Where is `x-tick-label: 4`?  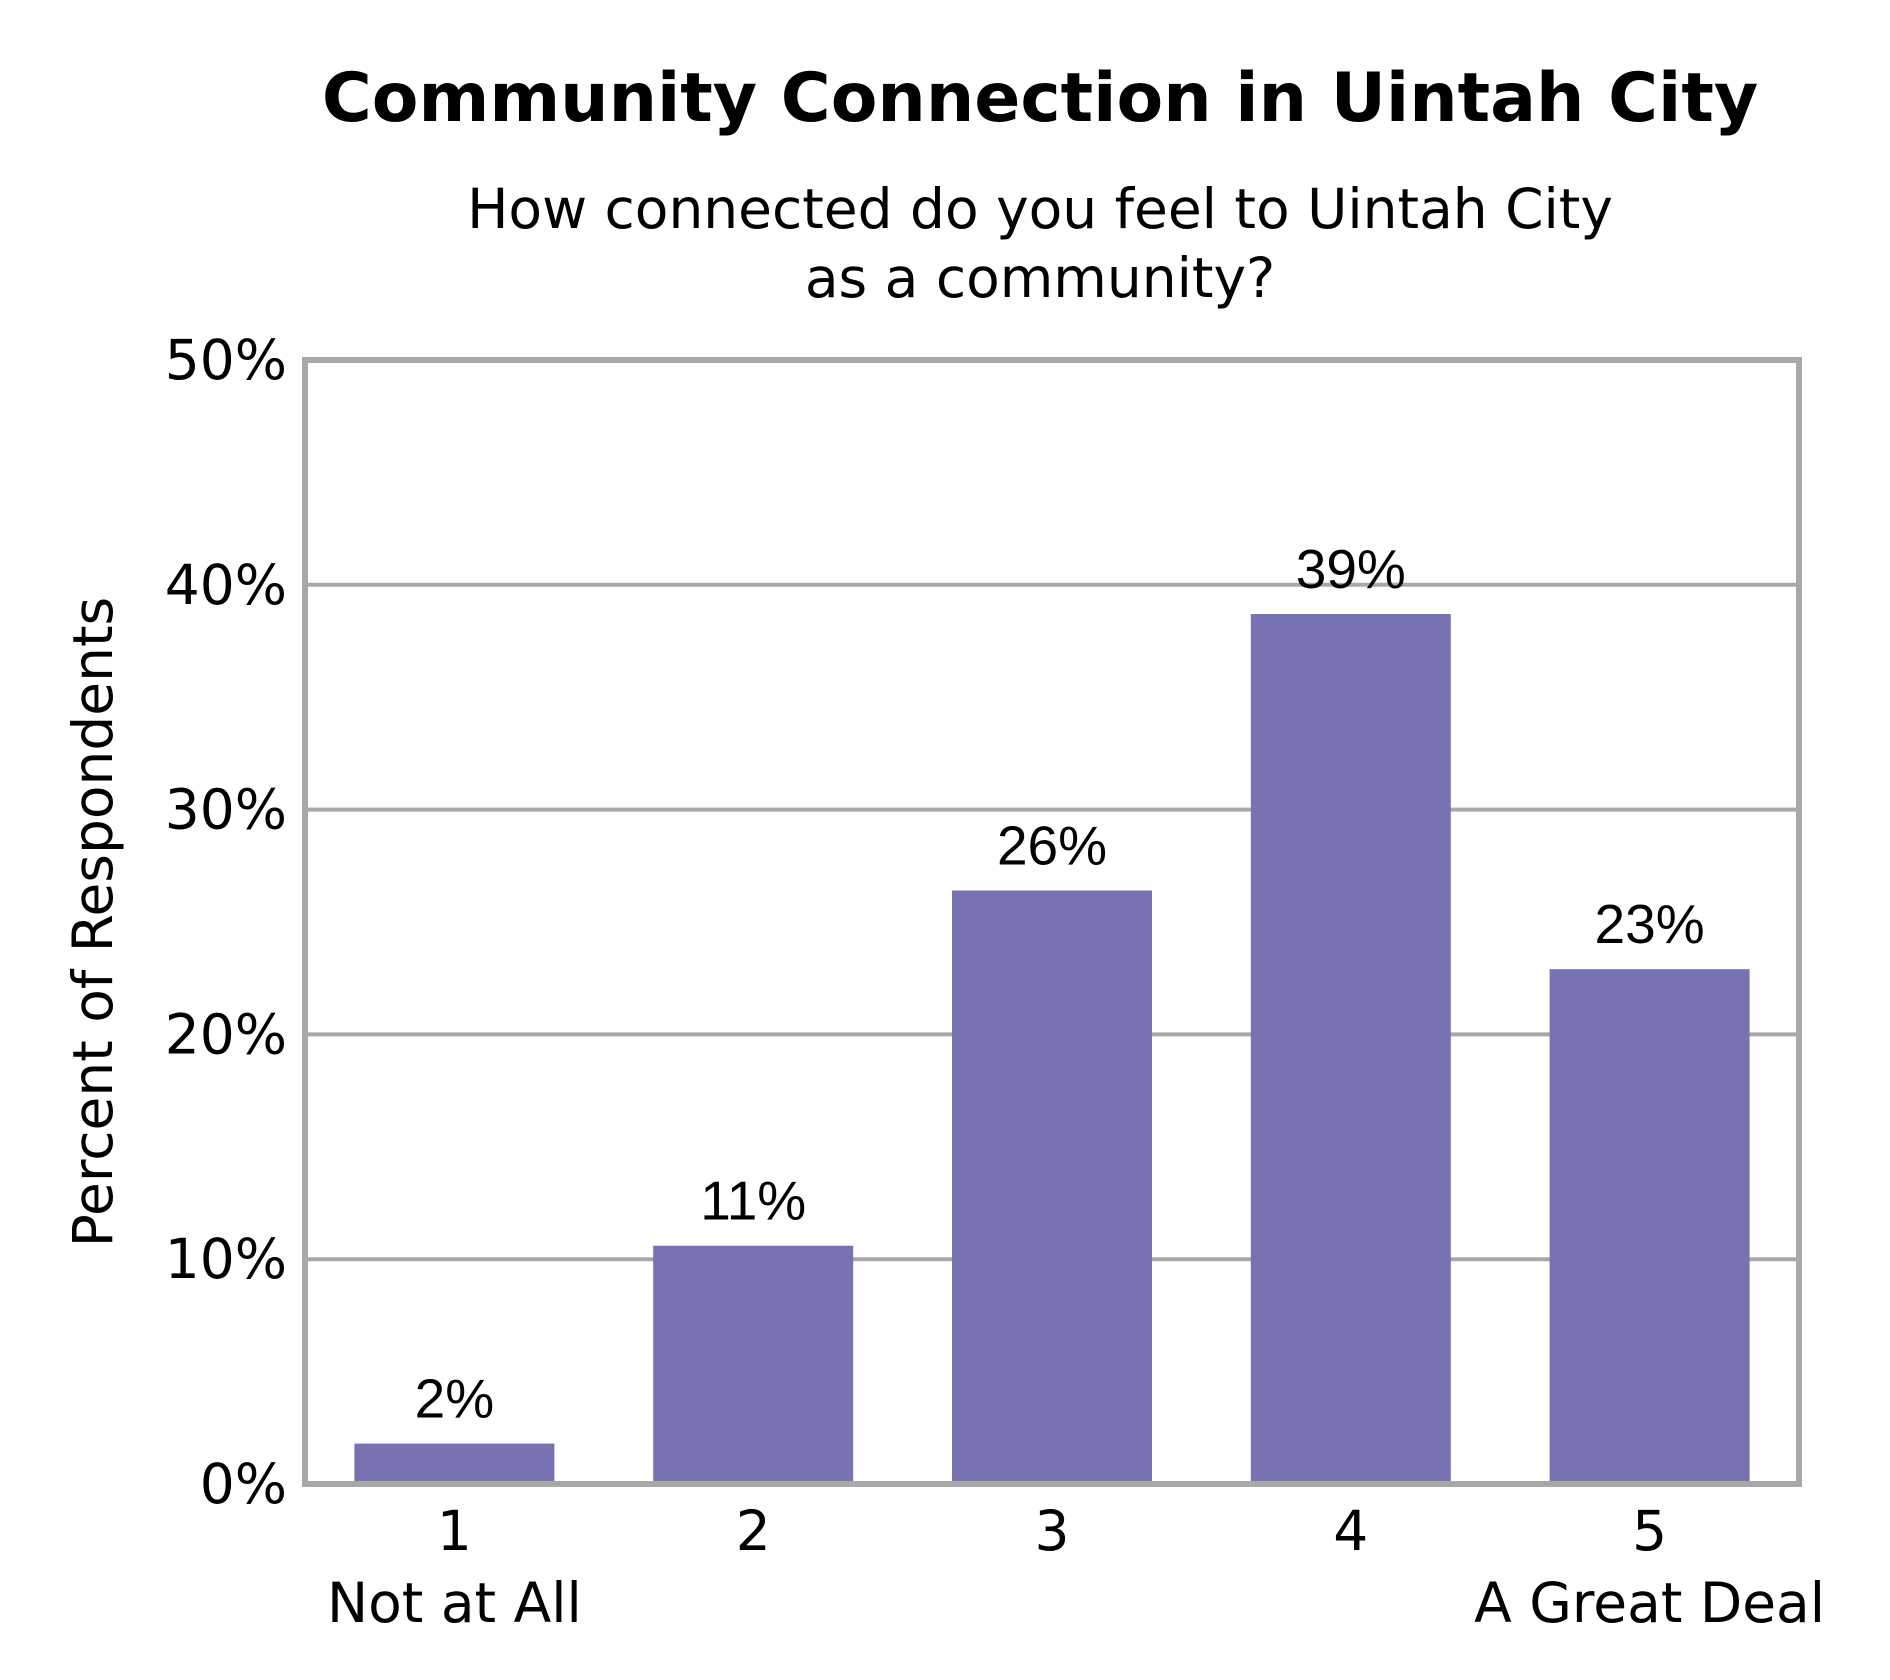
x-tick-label: 4 is located at coordinates (1350, 1531).